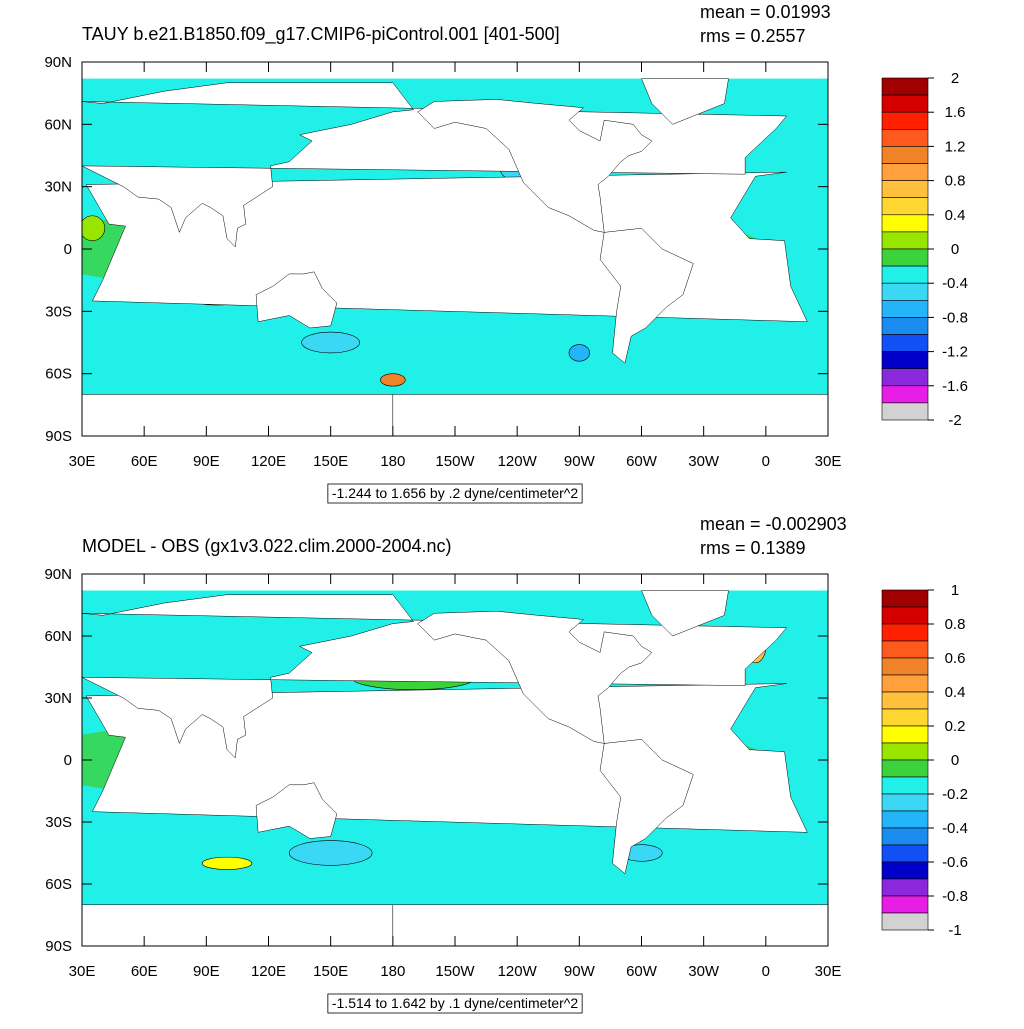 This screenshot has width=1024, height=1029. Describe the element at coordinates (955, 726) in the screenshot. I see `colorbar-label: 0.2` at that location.